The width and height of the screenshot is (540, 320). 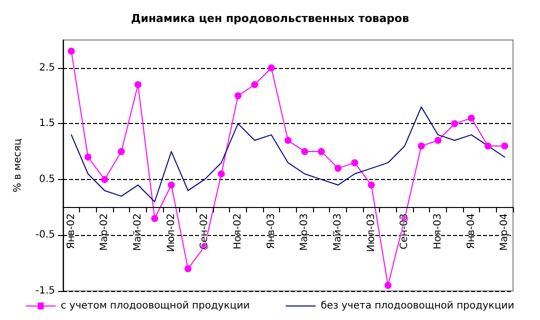 I want to click on x-tick-label: Янв-04, so click(x=471, y=231).